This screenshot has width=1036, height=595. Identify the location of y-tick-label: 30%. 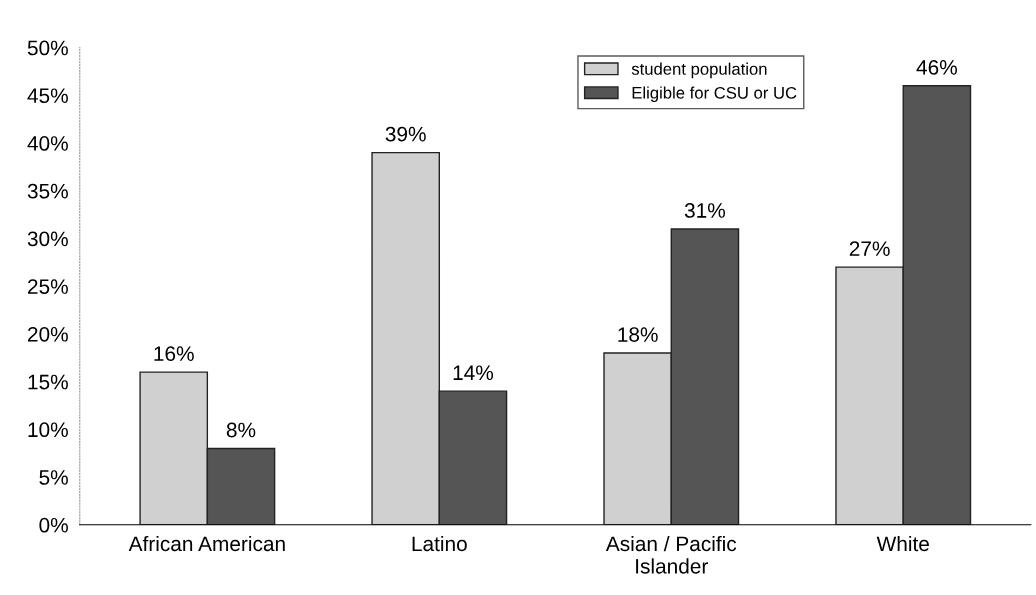
(47, 239).